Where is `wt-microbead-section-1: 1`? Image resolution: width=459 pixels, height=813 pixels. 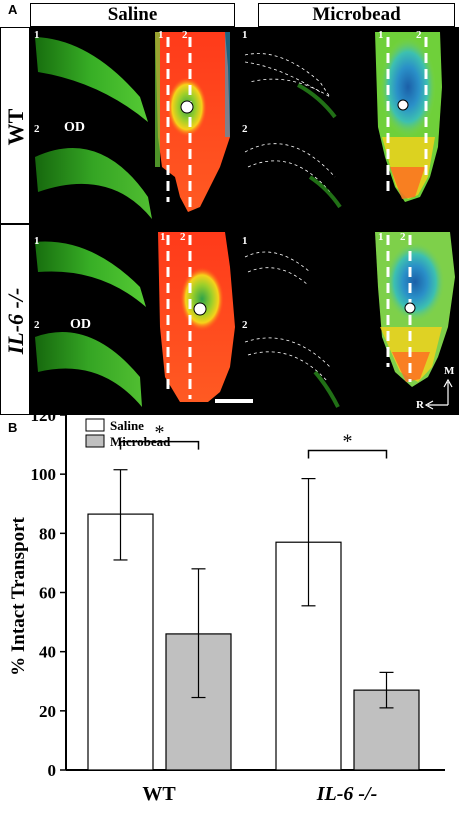
wt-microbead-section-1: 1 is located at coordinates (245, 35).